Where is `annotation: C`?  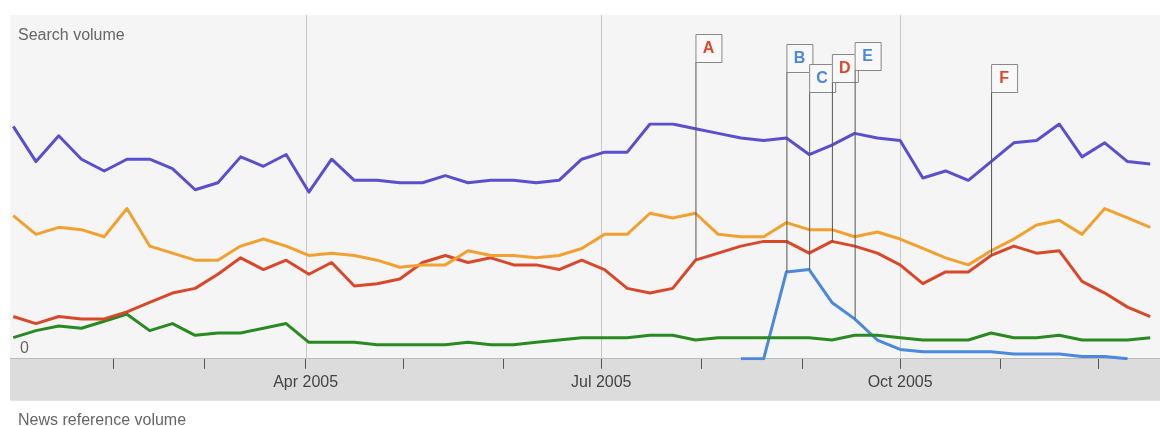
annotation: C is located at coordinates (822, 78).